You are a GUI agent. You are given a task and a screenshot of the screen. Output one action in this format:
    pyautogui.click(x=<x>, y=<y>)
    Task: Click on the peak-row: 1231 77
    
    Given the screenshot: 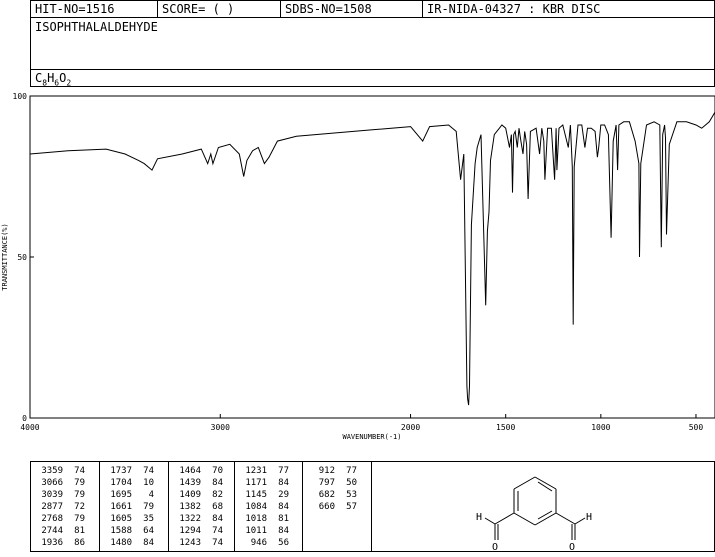 What is the action you would take?
    pyautogui.click(x=268, y=471)
    